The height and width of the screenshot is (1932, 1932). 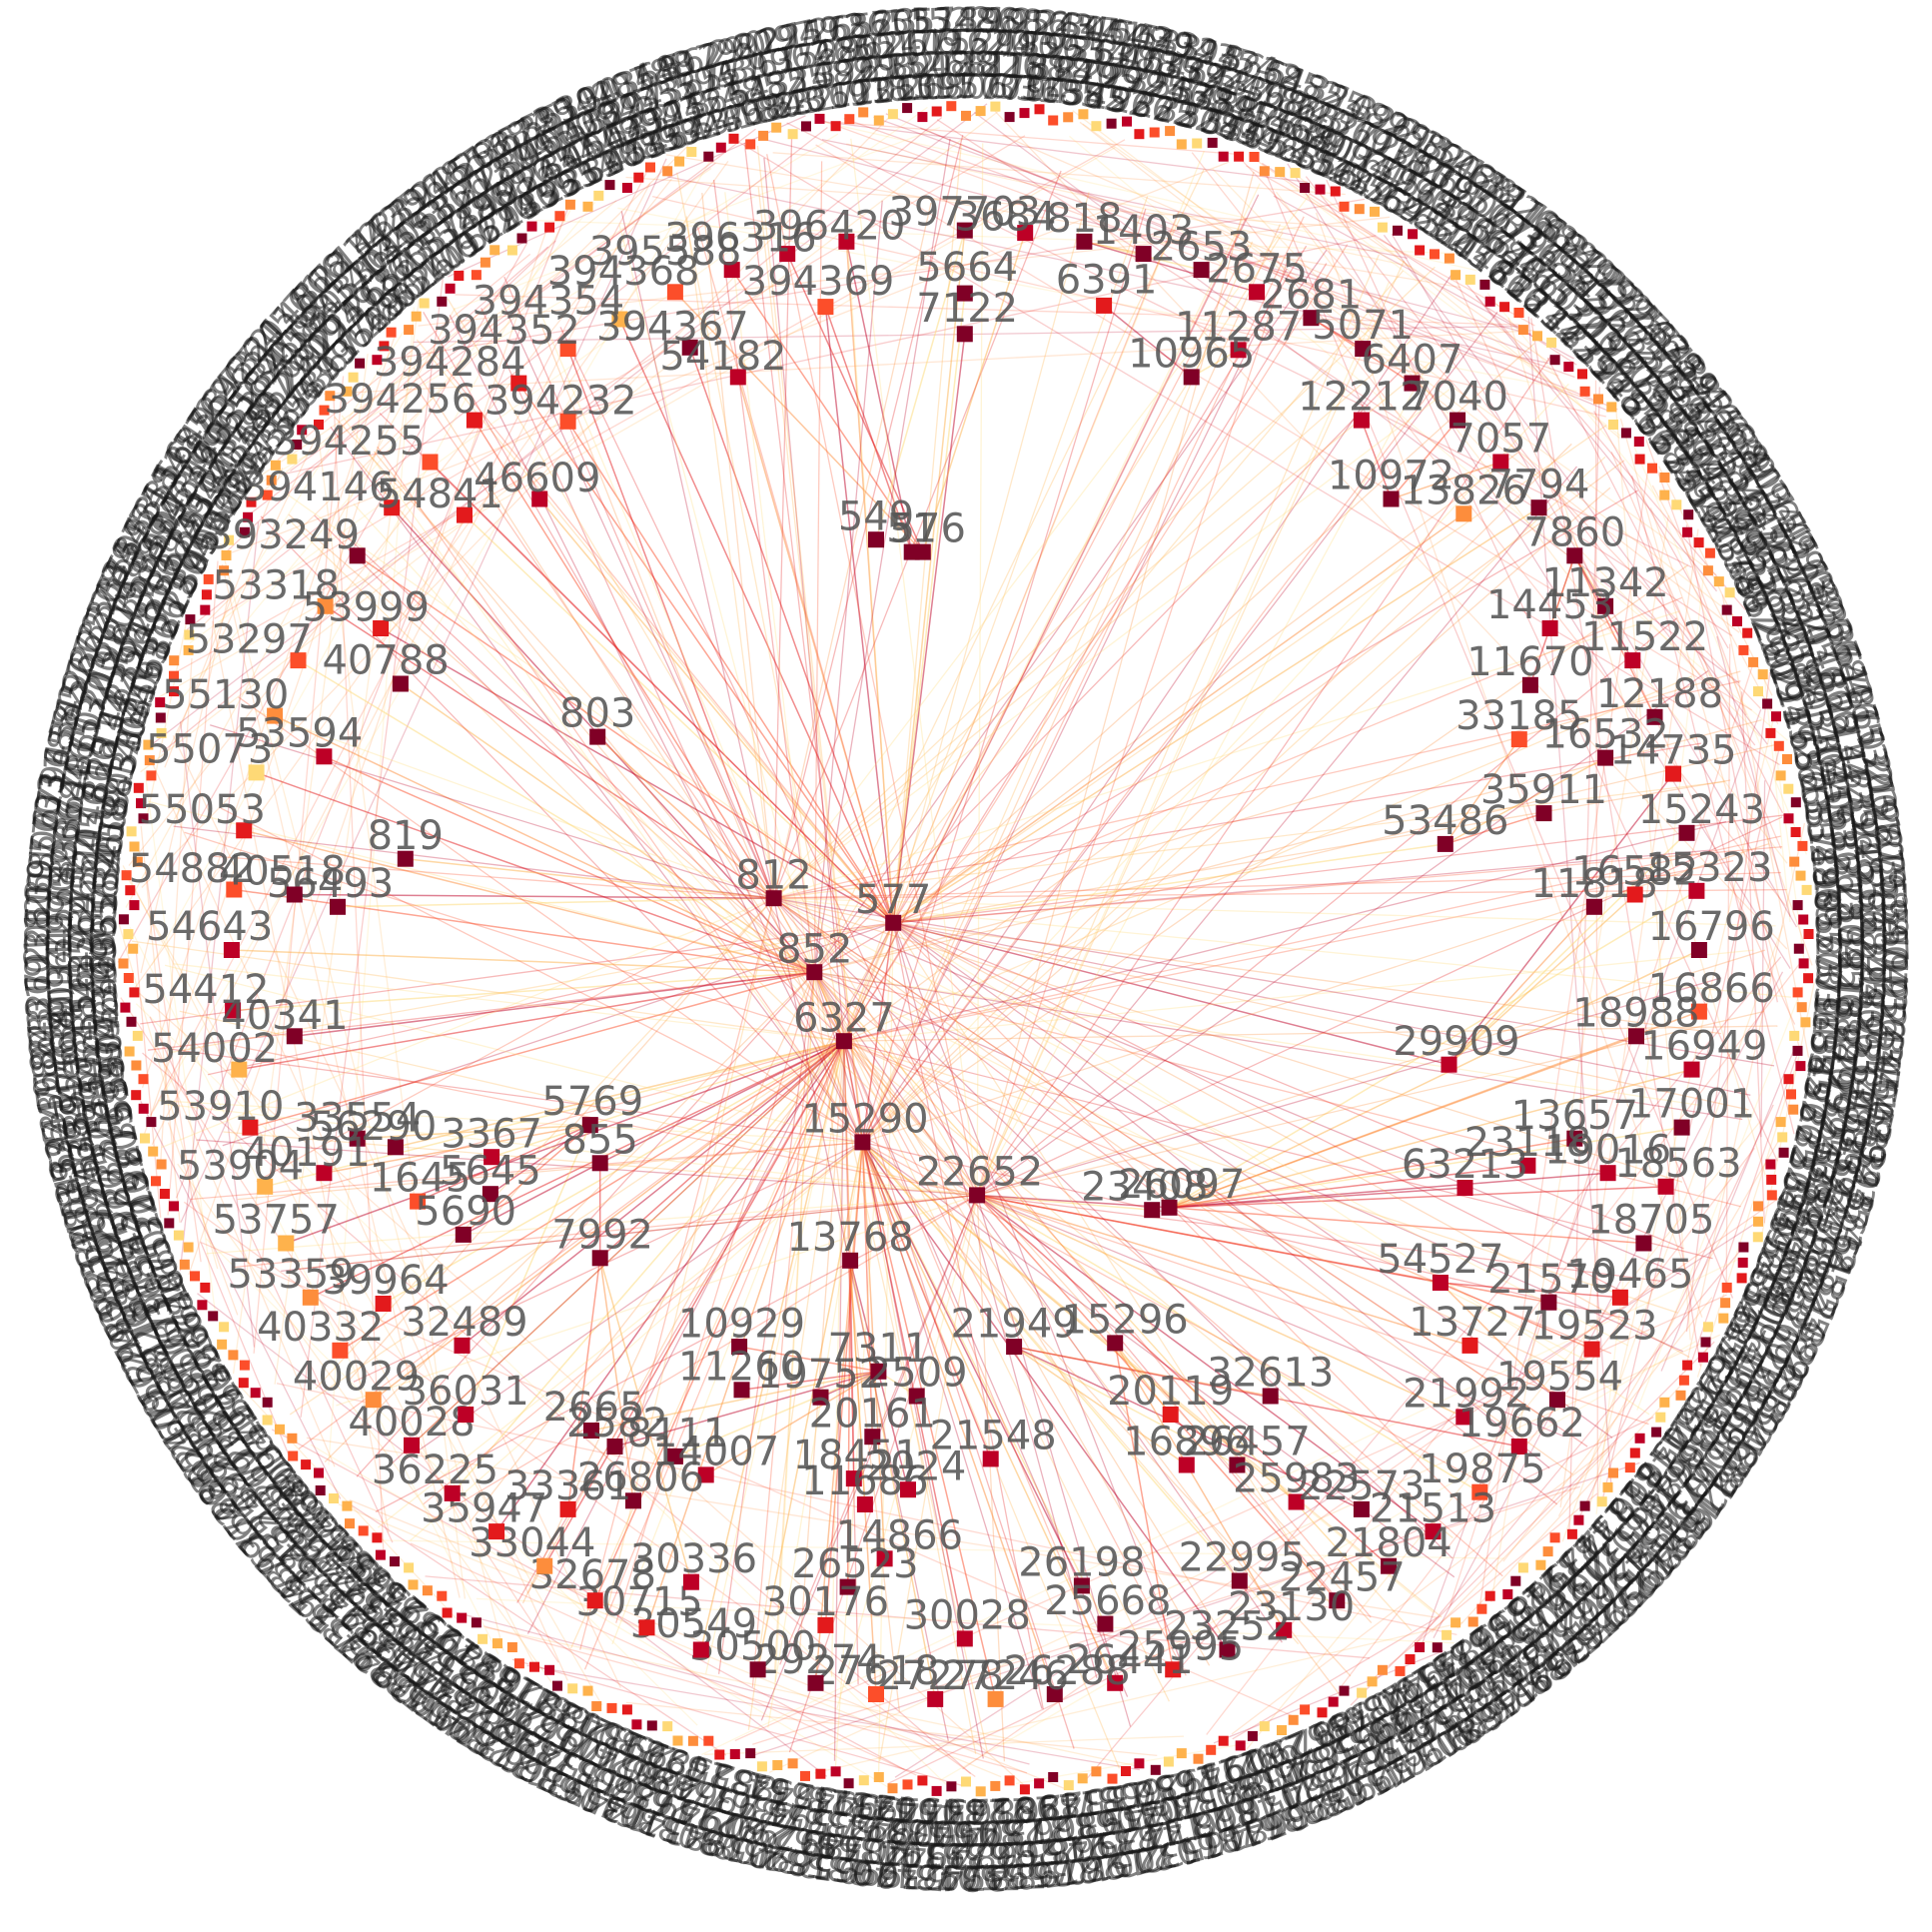 What do you see at coordinates (356, 1381) in the screenshot?
I see `graph-node: 40029` at bounding box center [356, 1381].